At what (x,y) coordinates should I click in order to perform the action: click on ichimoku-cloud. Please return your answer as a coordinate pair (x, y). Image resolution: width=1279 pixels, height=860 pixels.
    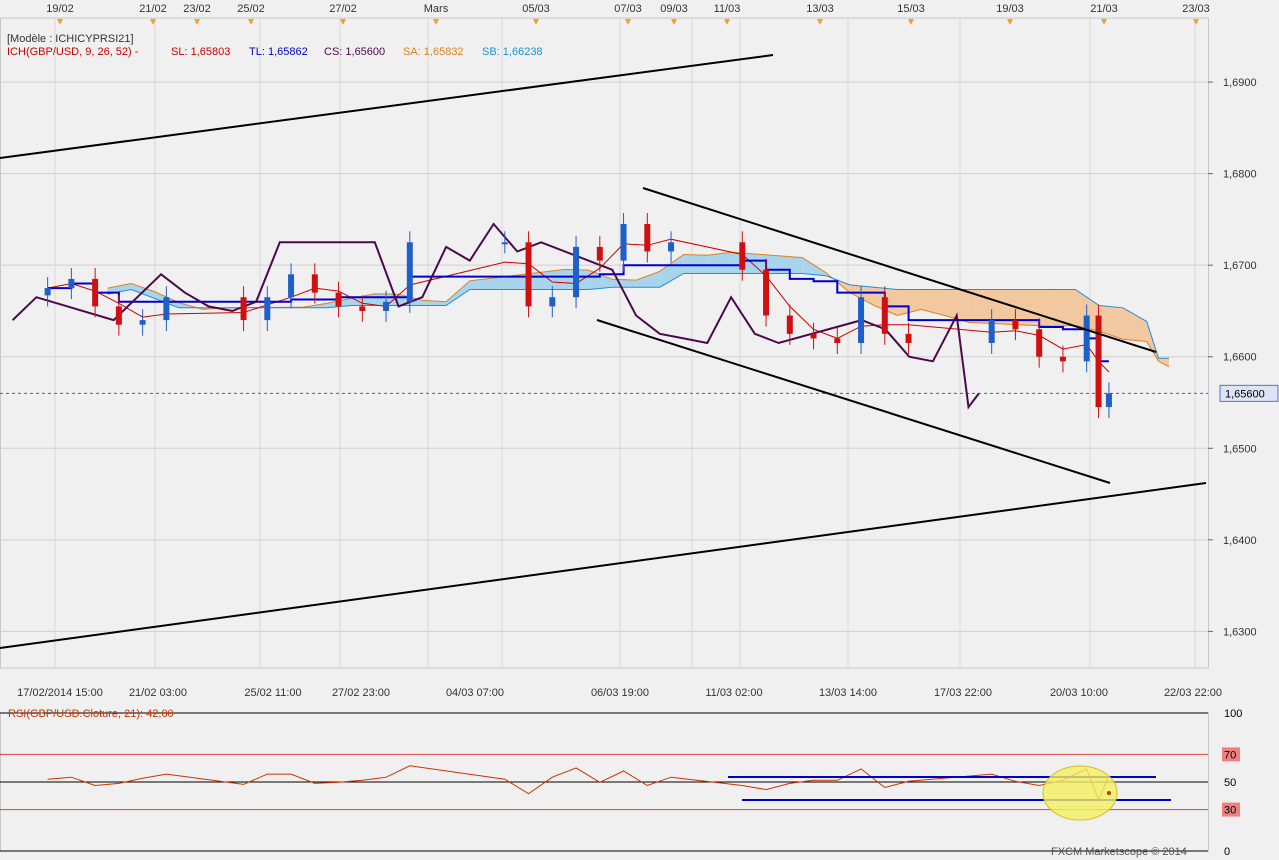
    Looking at the image, I should click on (638, 309).